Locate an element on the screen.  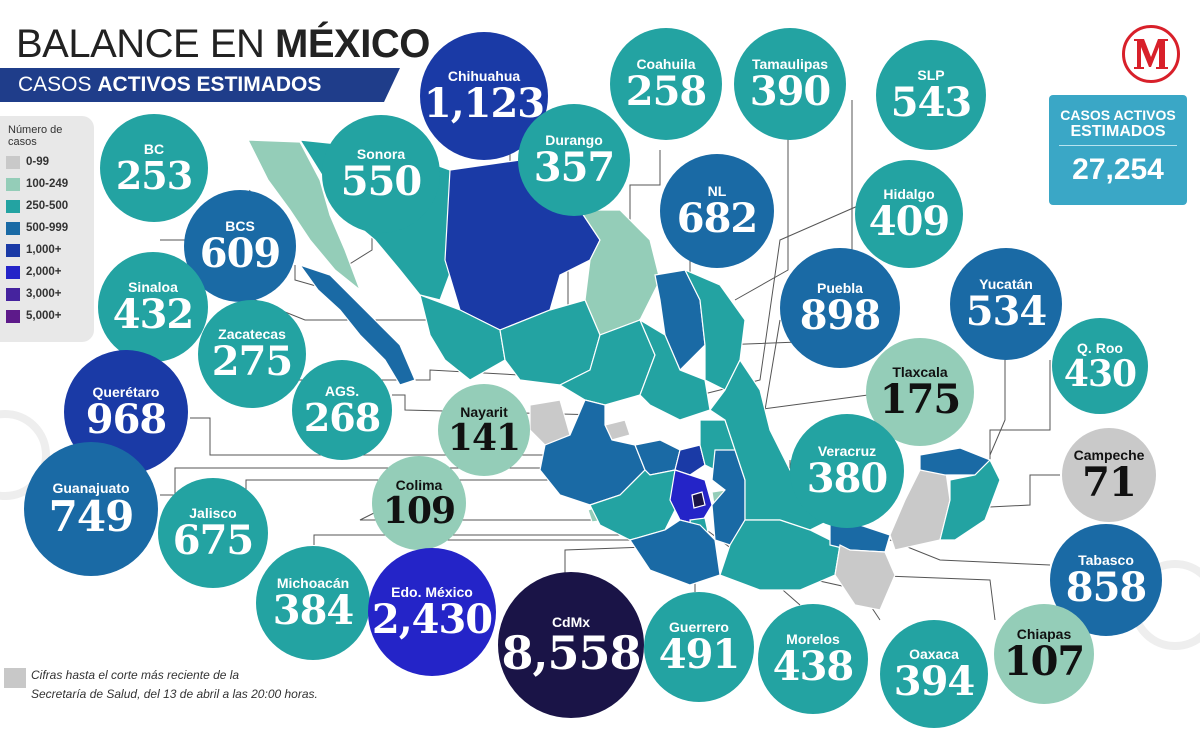
bubble-morelos: Morelos 438 is located at coordinates (813, 659).